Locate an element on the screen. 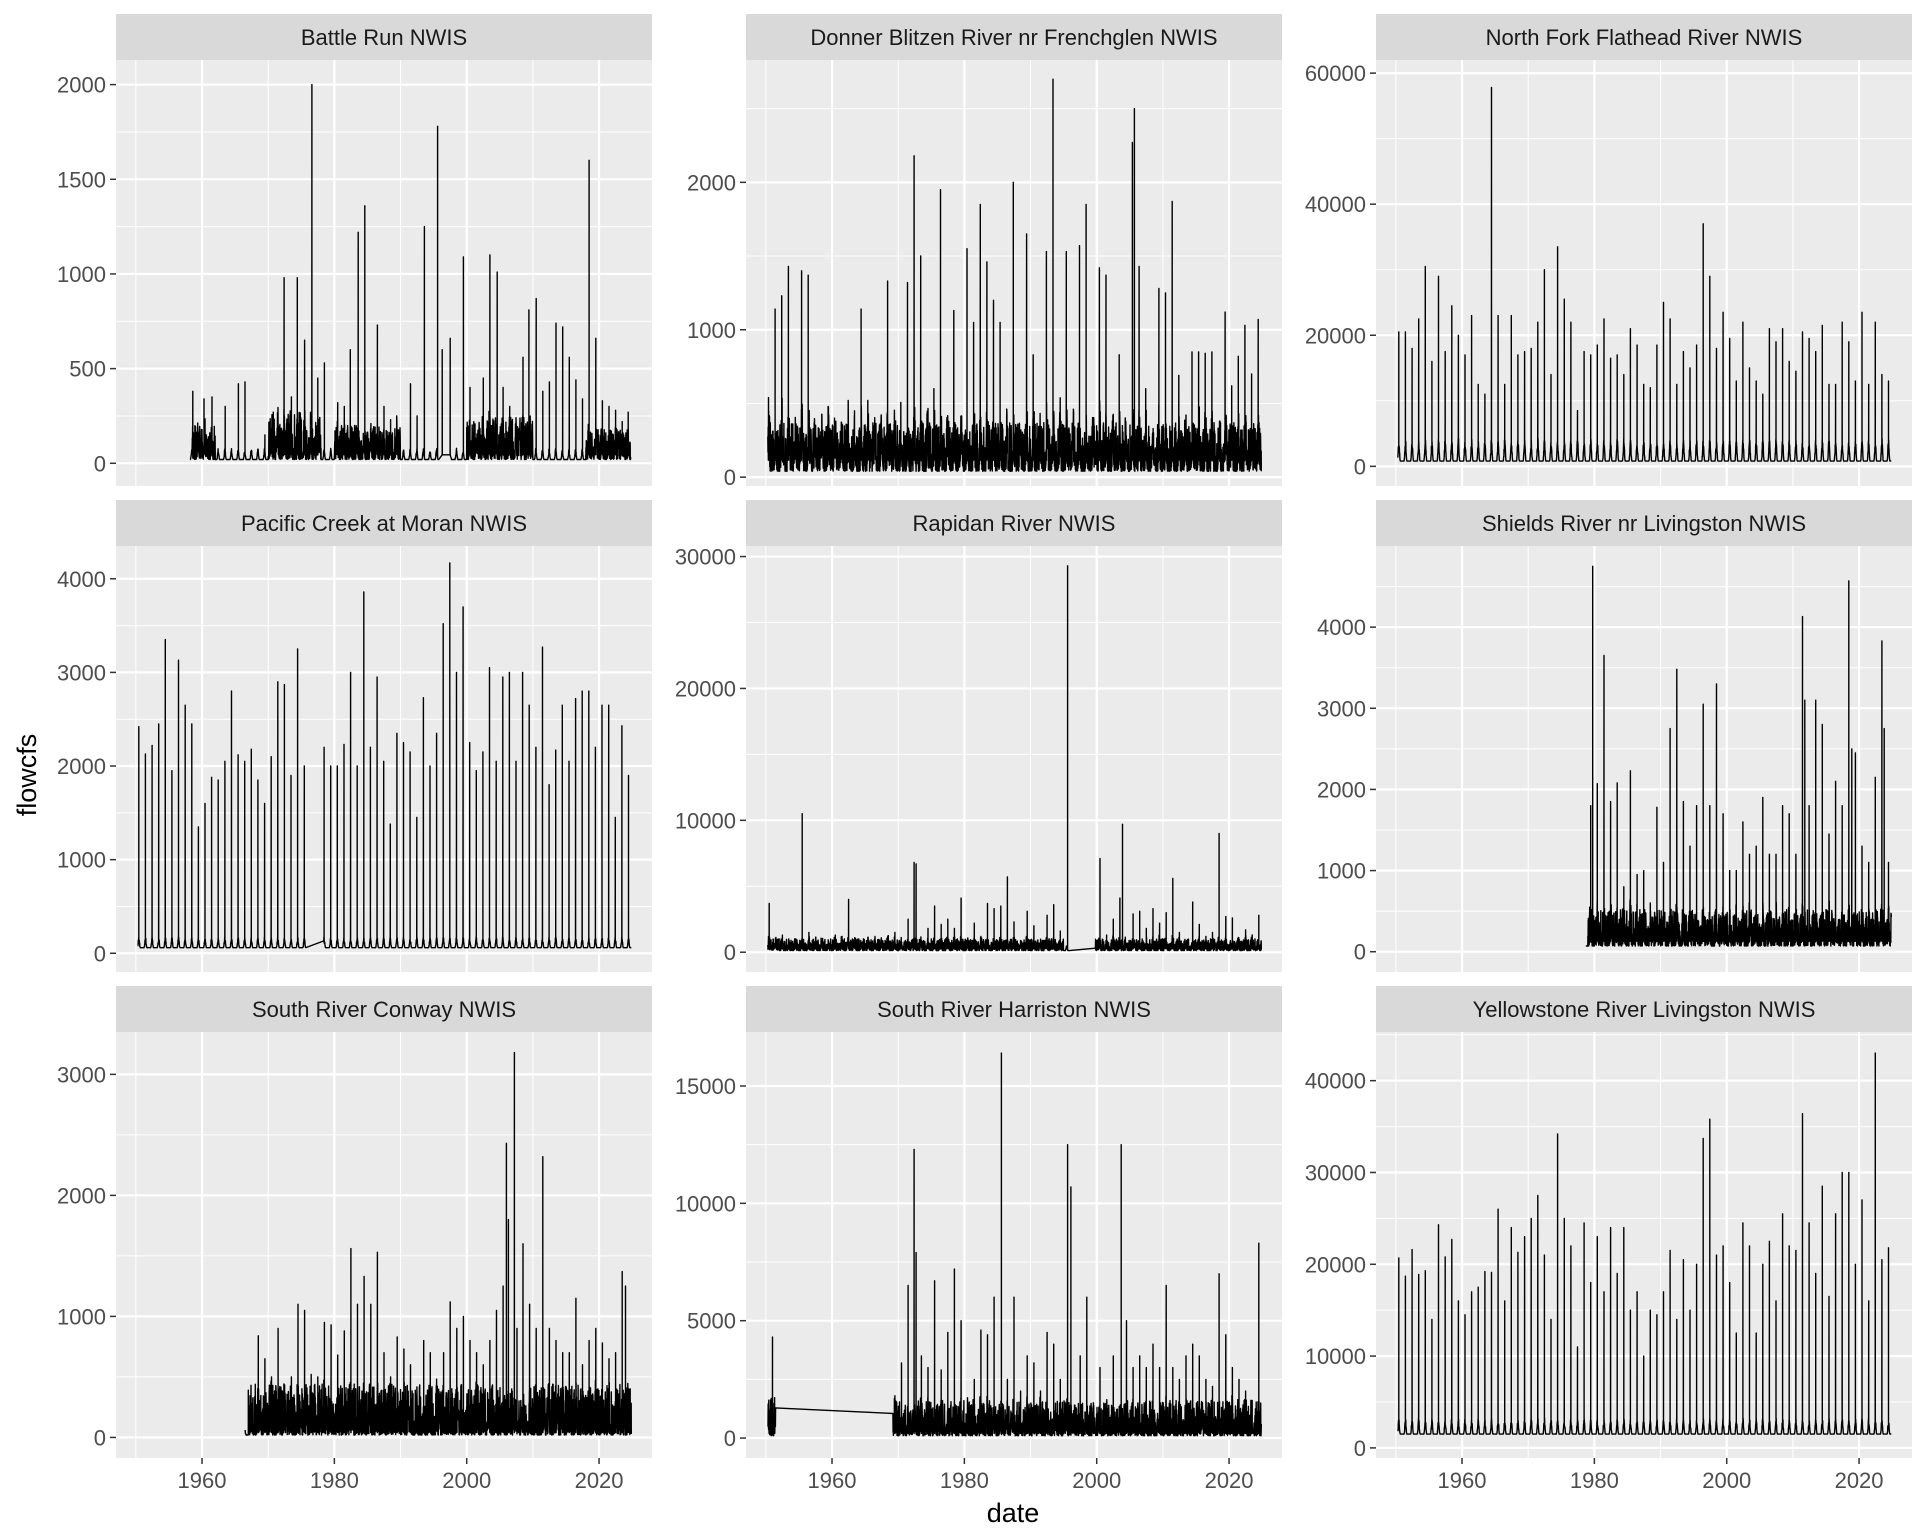  y-tick-label: 15000 is located at coordinates (705, 1086).